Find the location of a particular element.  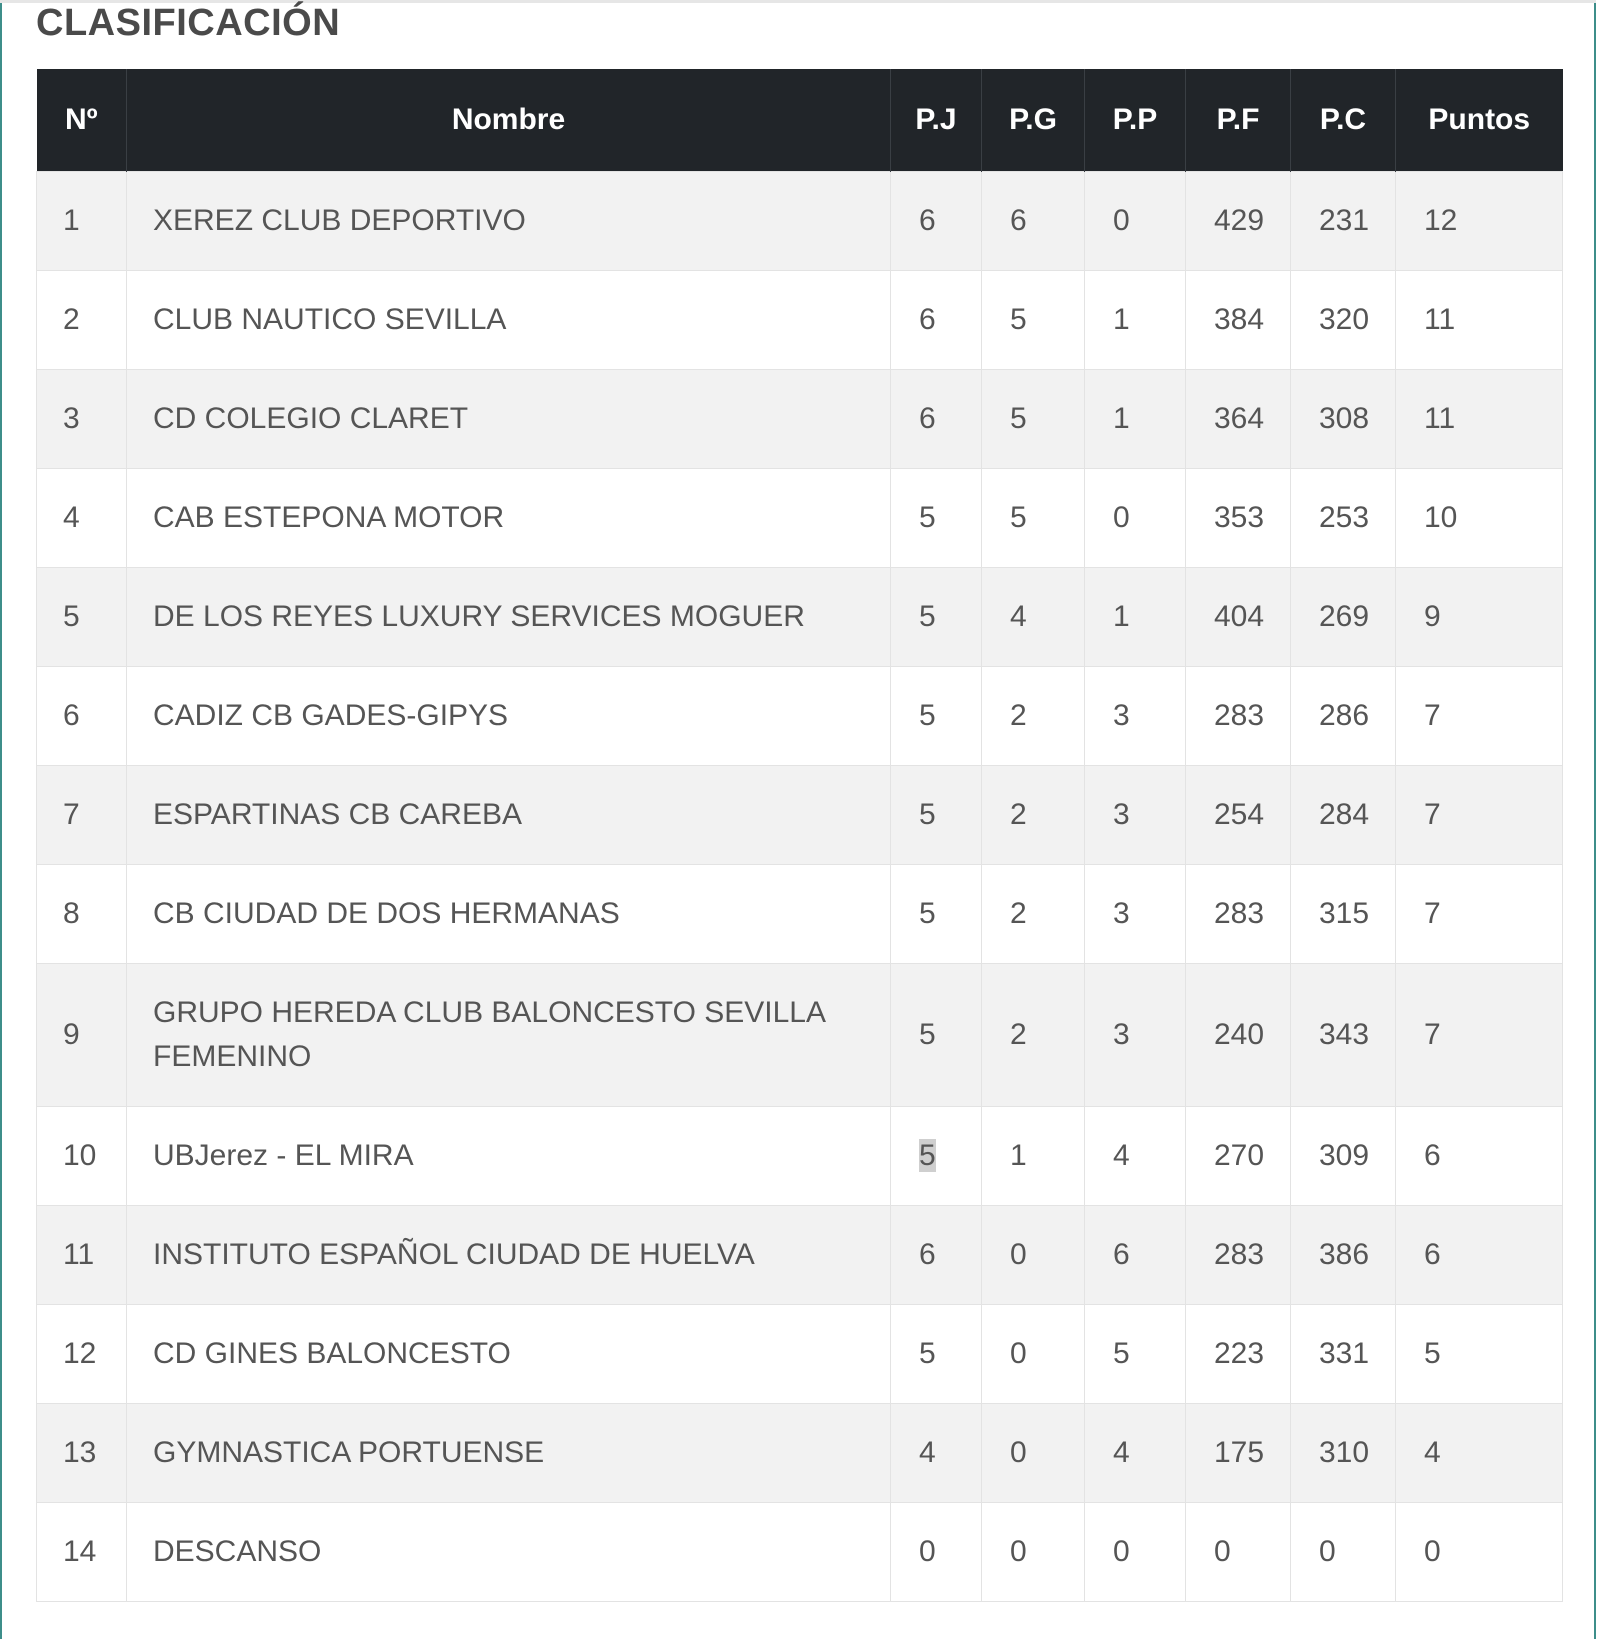

position-cell-text: 4 is located at coordinates (71, 517).